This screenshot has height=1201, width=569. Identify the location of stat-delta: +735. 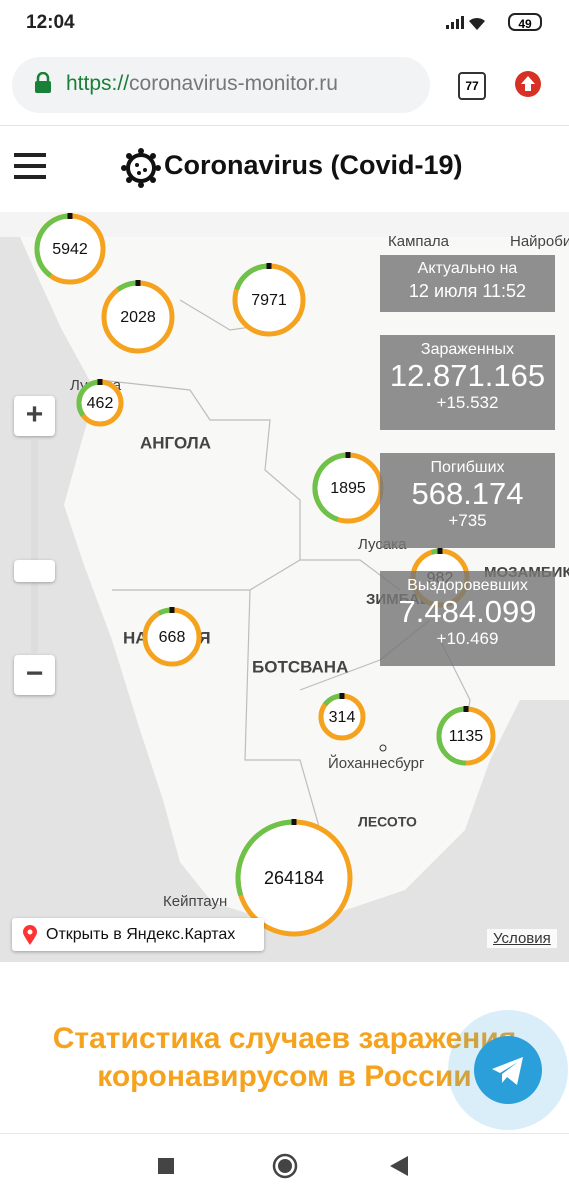
(467, 520).